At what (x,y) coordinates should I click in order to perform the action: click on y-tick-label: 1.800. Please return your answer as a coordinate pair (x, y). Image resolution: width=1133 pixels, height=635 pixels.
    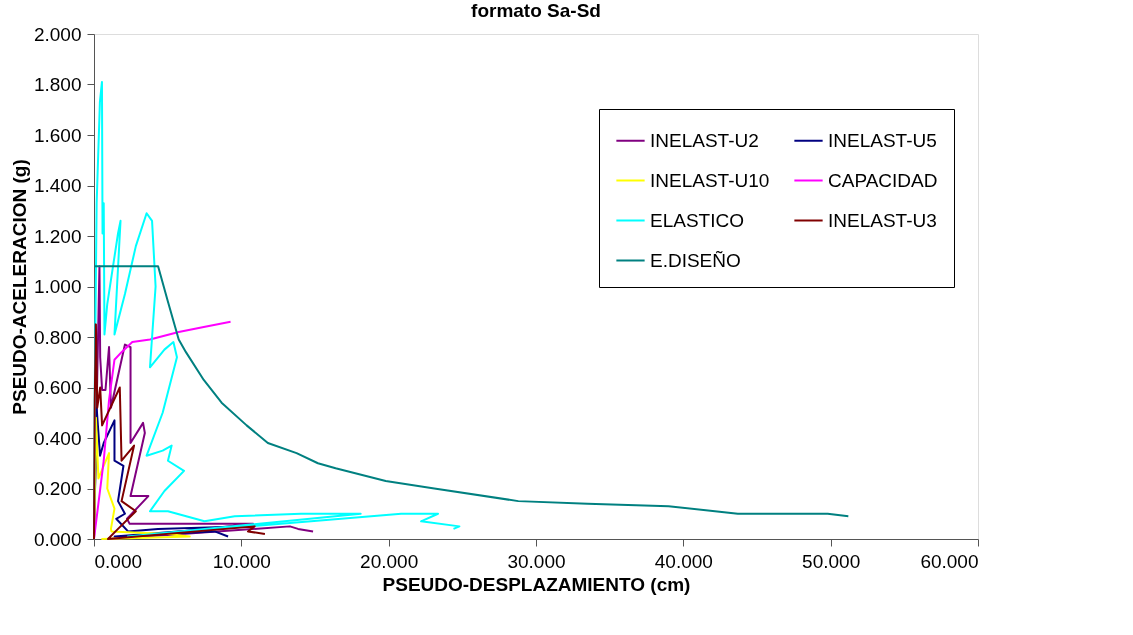
    Looking at the image, I should click on (57, 84).